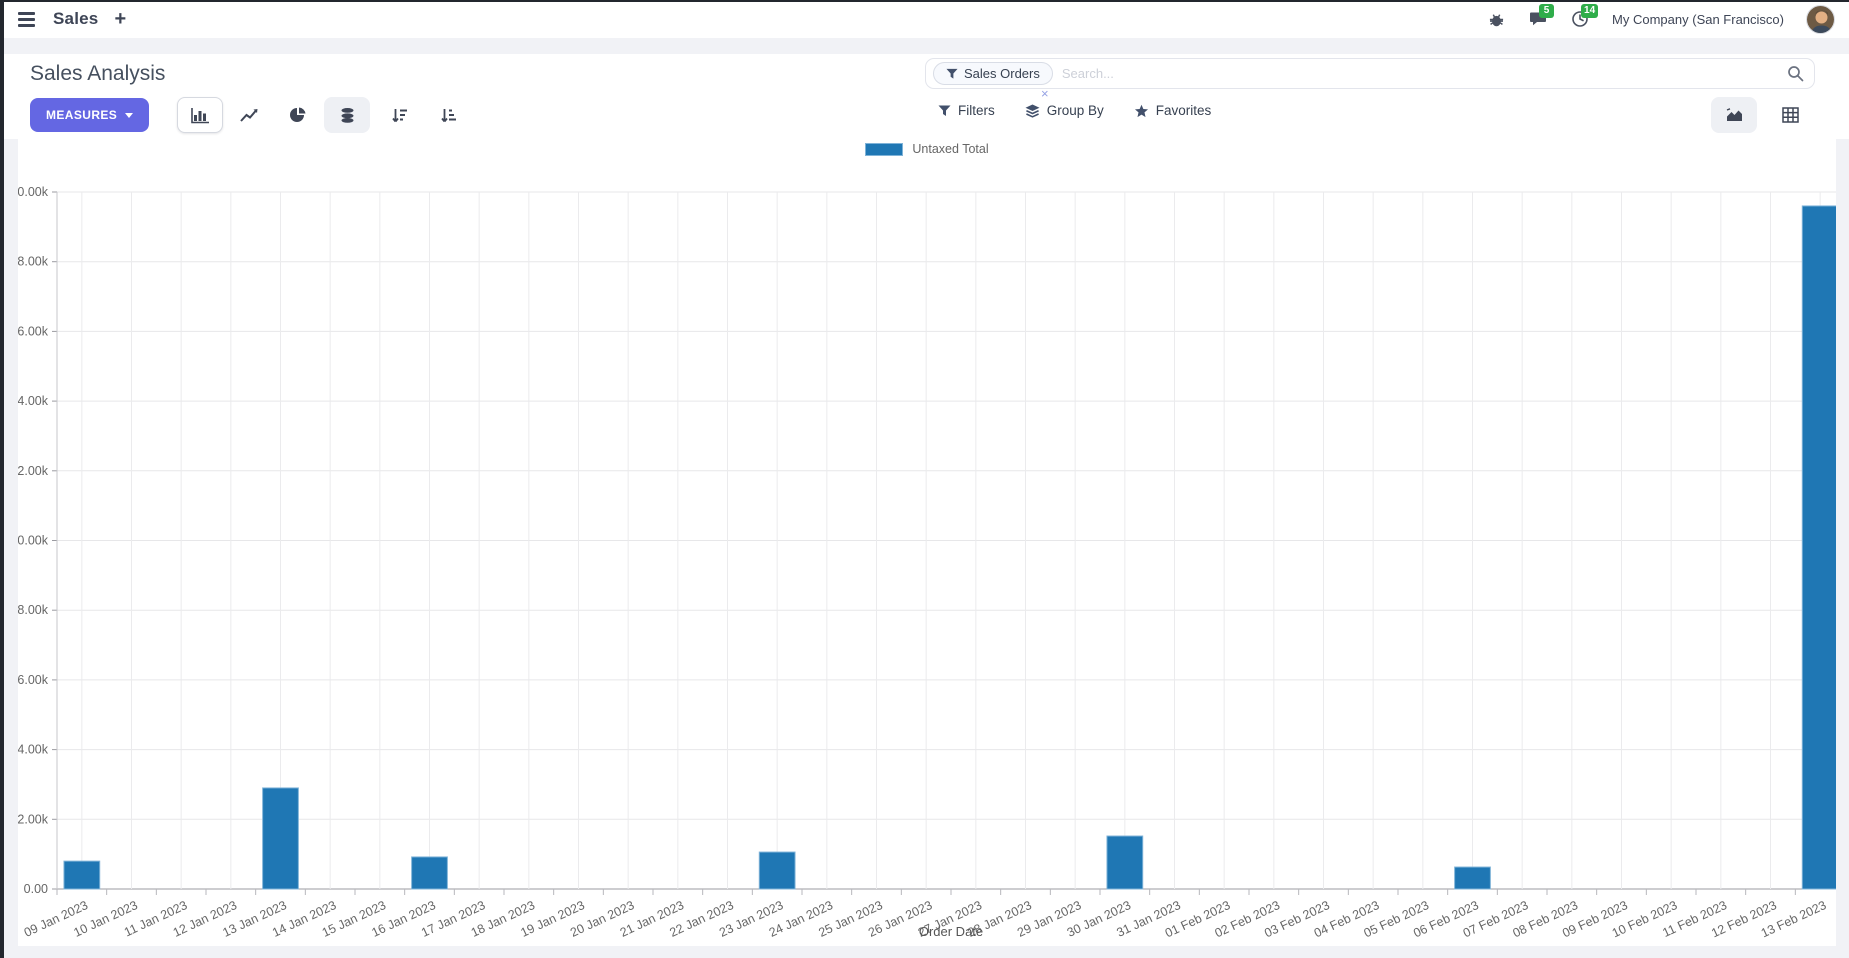  I want to click on y-tick-label: 10.00k, so click(33, 541).